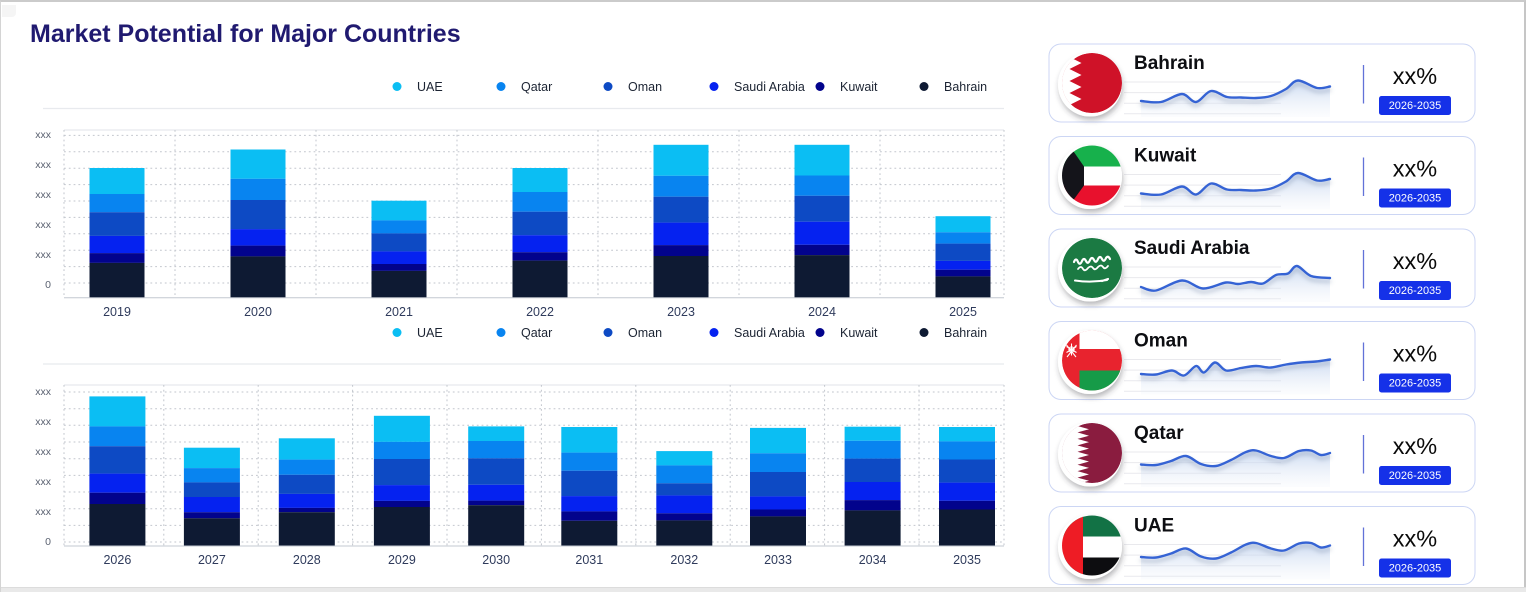 The image size is (1526, 592). Describe the element at coordinates (681, 312) in the screenshot. I see `svg-text: 2023` at that location.